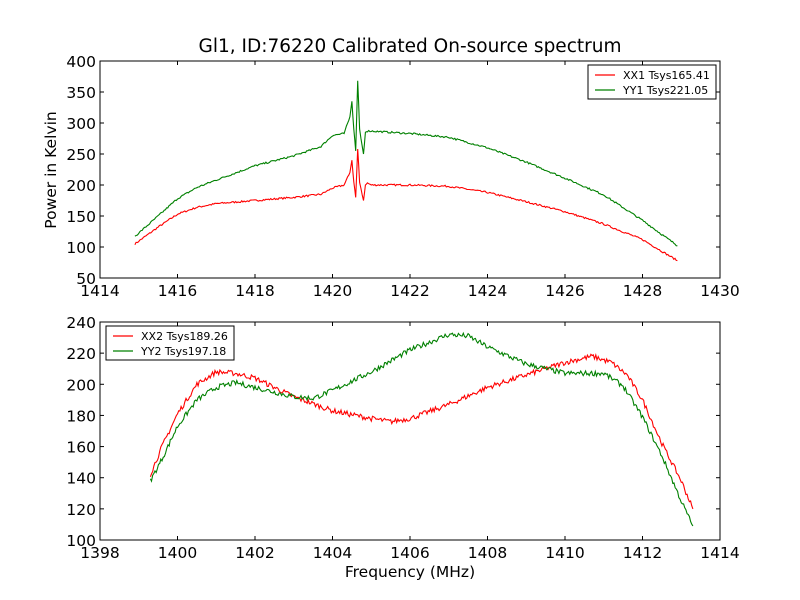  What do you see at coordinates (81, 155) in the screenshot?
I see `y-tick-label: 250` at bounding box center [81, 155].